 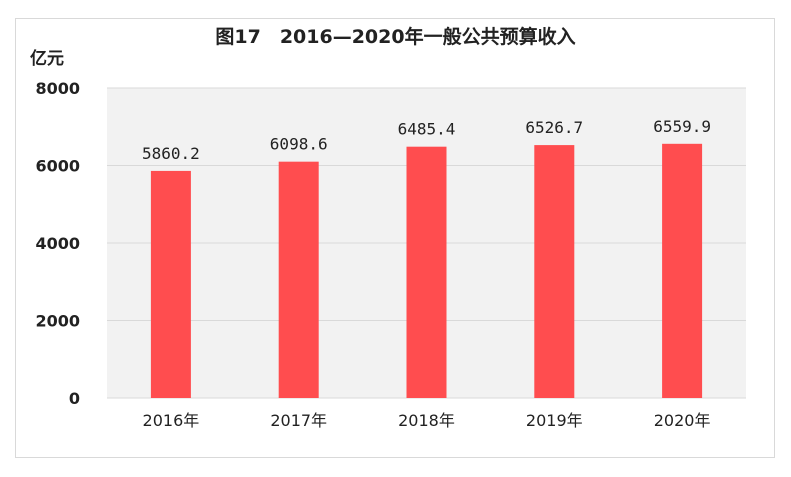 I want to click on data-labels: 5860.2 6098.6 6485.4 6526.7 6559.9, so click(x=426, y=140).